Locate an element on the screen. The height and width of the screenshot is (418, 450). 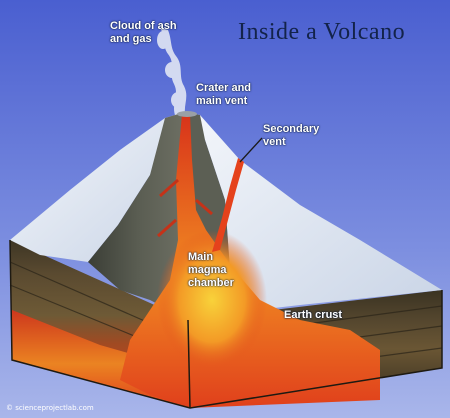
label-secondary-vent: Secondary vent is located at coordinates (291, 135).